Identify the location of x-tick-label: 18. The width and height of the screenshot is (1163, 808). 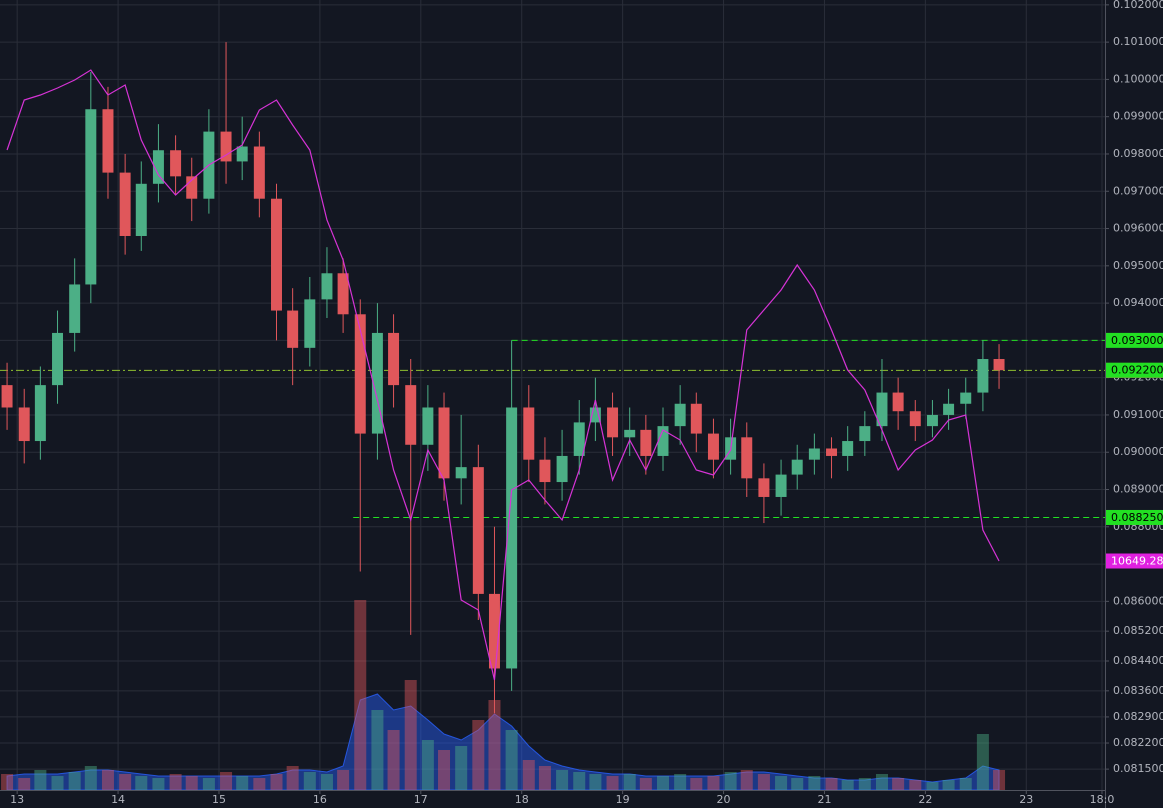
(522, 799).